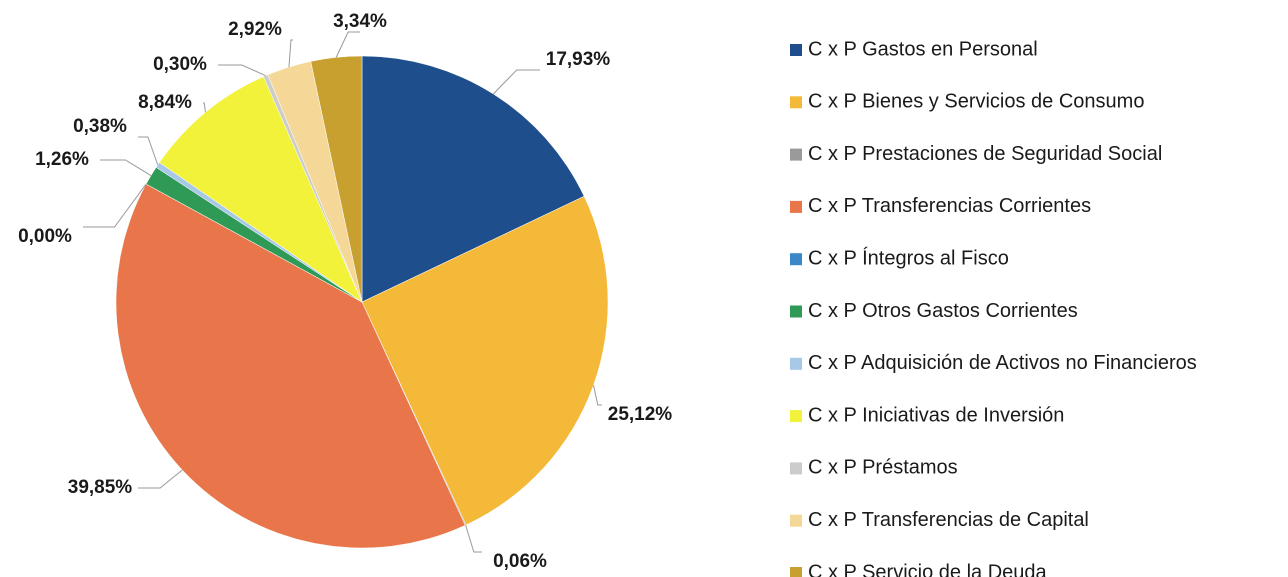  Describe the element at coordinates (908, 257) in the screenshot. I see `legend-label: C x P Íntegros al Fisco` at that location.